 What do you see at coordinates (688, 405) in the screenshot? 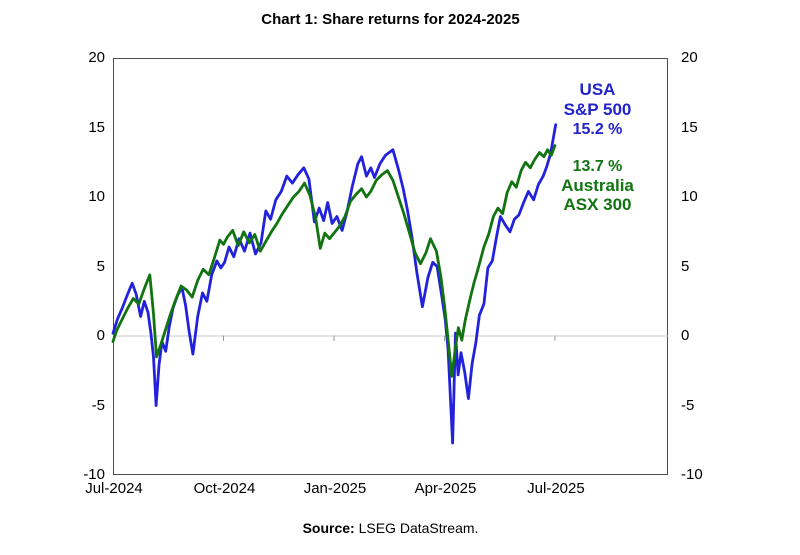
I see `y-axis-label-right: -5` at bounding box center [688, 405].